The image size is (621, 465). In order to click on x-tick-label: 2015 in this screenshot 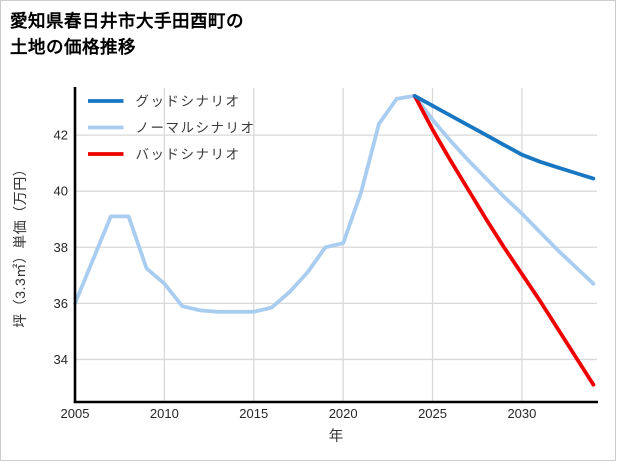, I will do `click(253, 413)`.